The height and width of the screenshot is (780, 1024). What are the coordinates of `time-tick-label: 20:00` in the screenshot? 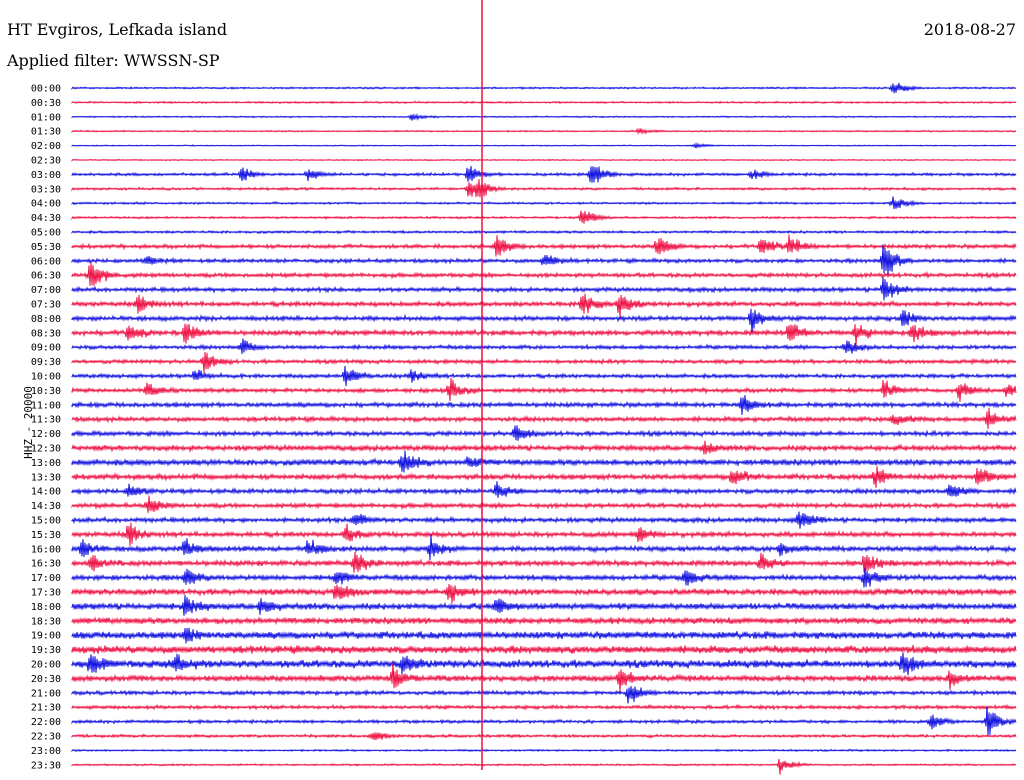 It's located at (46, 665).